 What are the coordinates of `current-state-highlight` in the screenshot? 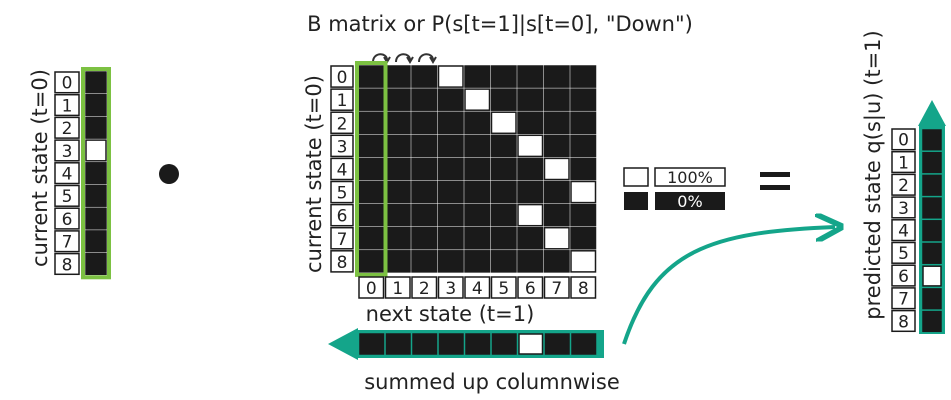 It's located at (96, 173).